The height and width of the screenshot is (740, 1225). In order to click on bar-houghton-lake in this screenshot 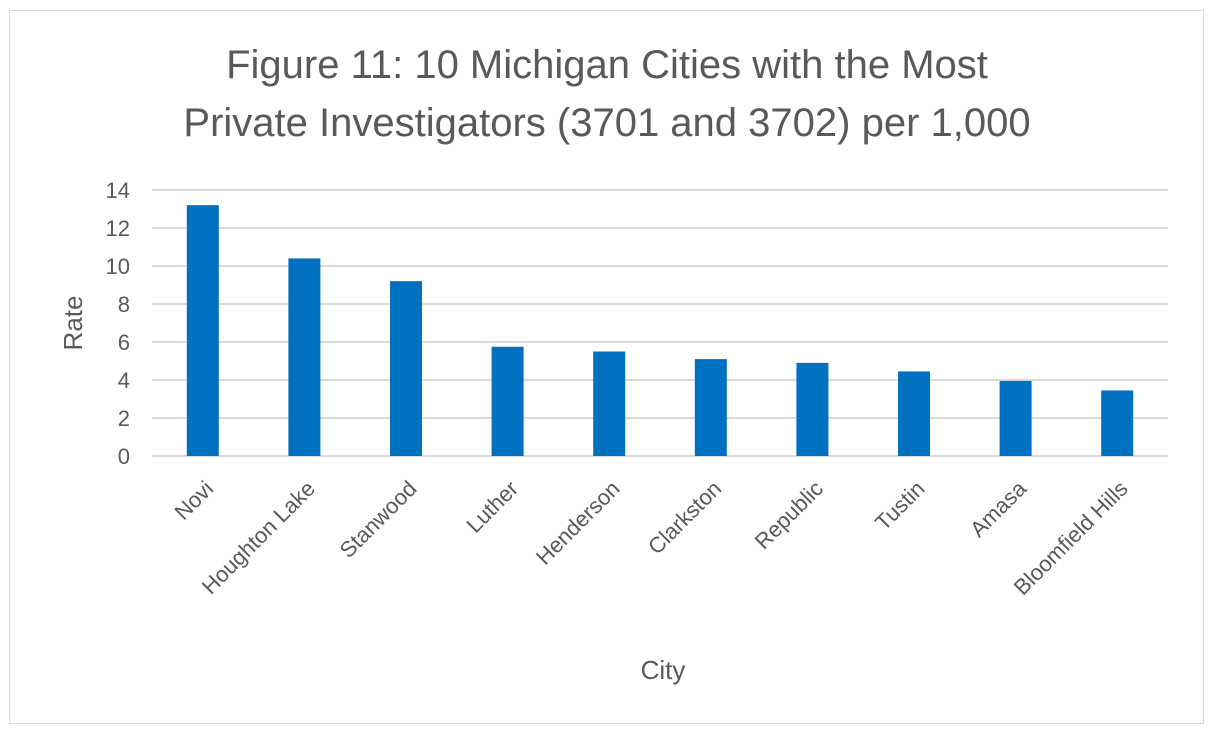, I will do `click(304, 357)`.